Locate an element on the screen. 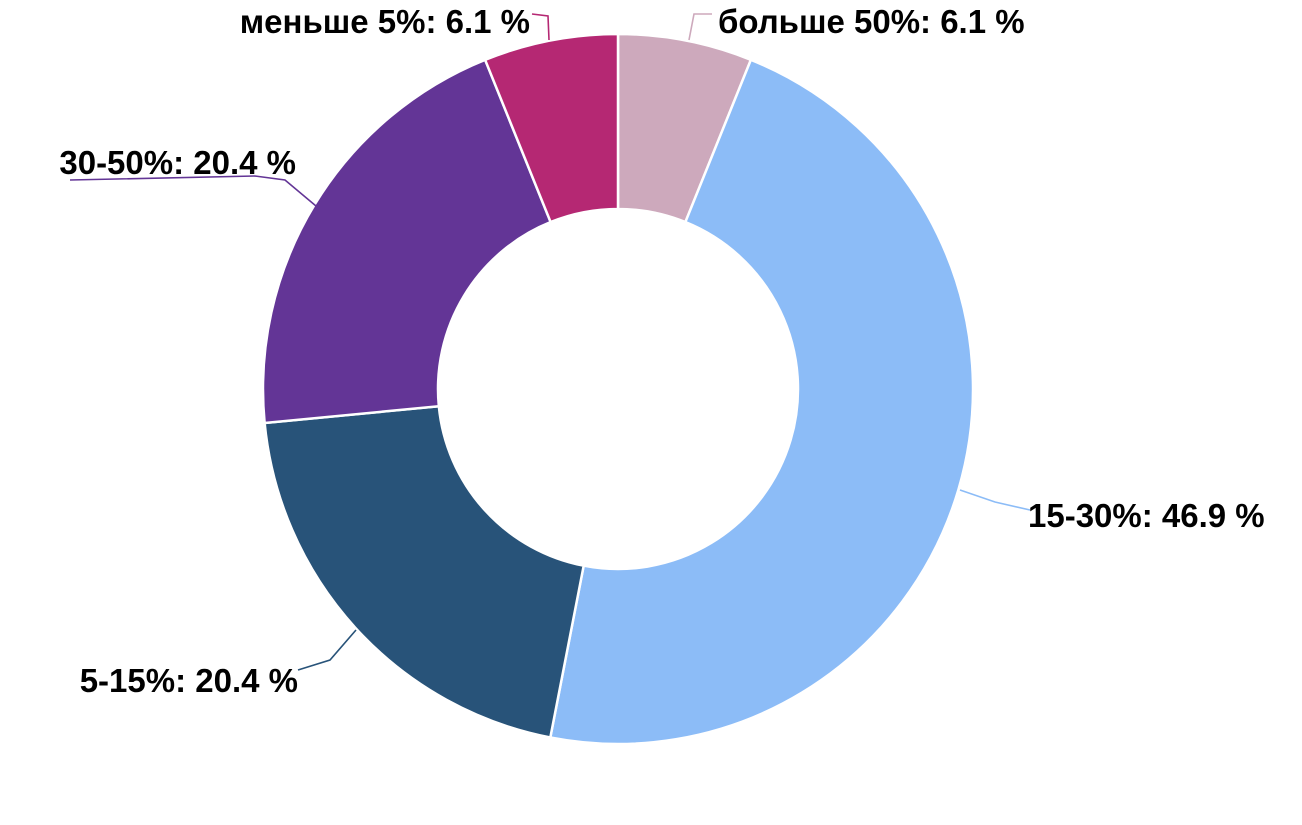 The height and width of the screenshot is (825, 1302). slice-label-меньше-5: меньше 5%: 6.1 % is located at coordinates (385, 21).